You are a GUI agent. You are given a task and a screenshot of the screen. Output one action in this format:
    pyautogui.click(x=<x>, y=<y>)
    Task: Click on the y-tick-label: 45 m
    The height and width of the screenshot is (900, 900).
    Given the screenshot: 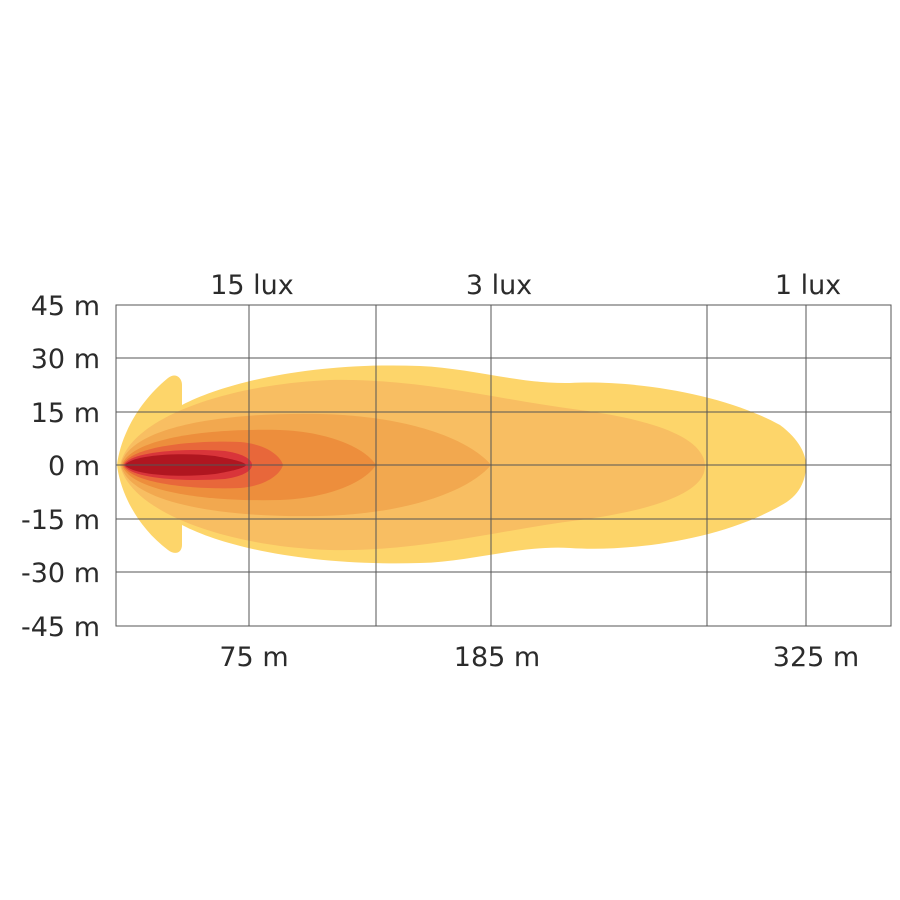 What is the action you would take?
    pyautogui.click(x=65, y=306)
    